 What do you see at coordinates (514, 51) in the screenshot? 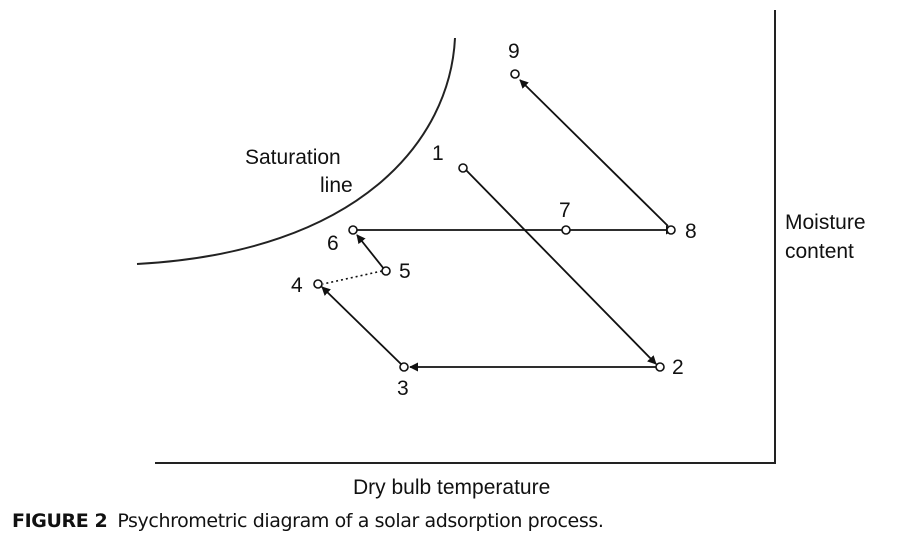
I see `point-label-9: 9` at bounding box center [514, 51].